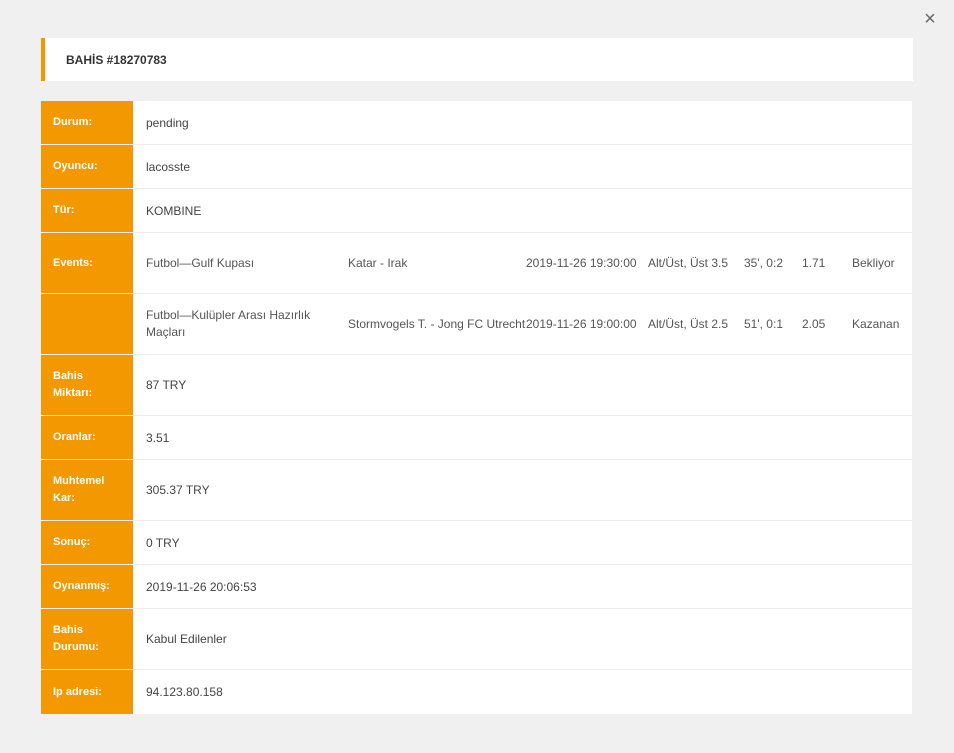 Image resolution: width=954 pixels, height=753 pixels. What do you see at coordinates (476, 692) in the screenshot?
I see `row-ip-adresi: Ip adresi: 94.123.80.158` at bounding box center [476, 692].